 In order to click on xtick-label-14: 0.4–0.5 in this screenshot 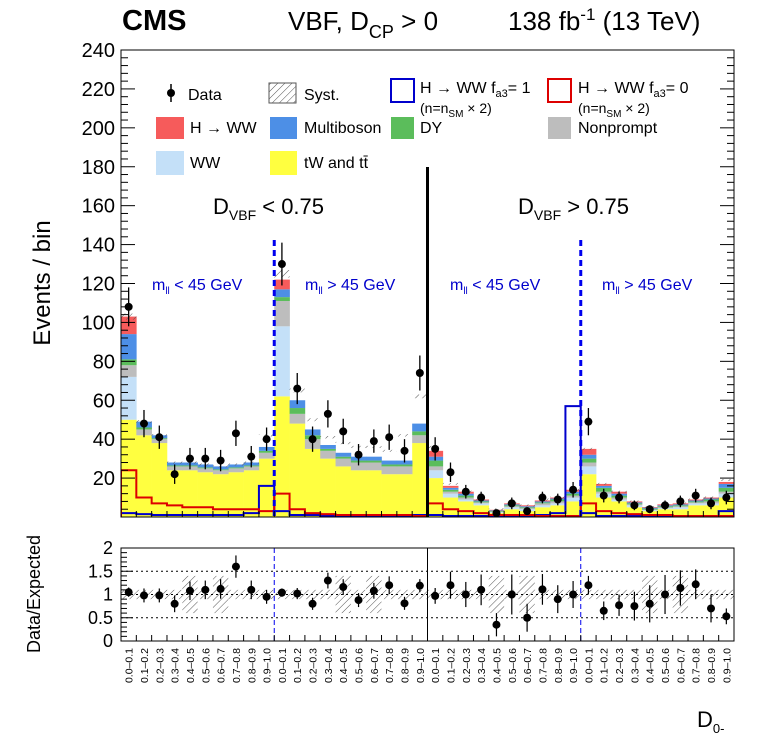, I will do `click(344, 665)`.